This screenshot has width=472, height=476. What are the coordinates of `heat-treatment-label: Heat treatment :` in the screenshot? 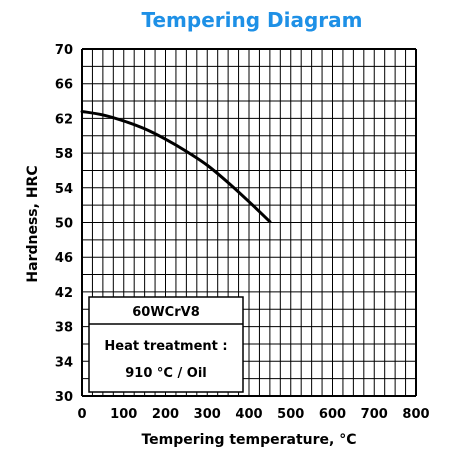 It's located at (165, 346).